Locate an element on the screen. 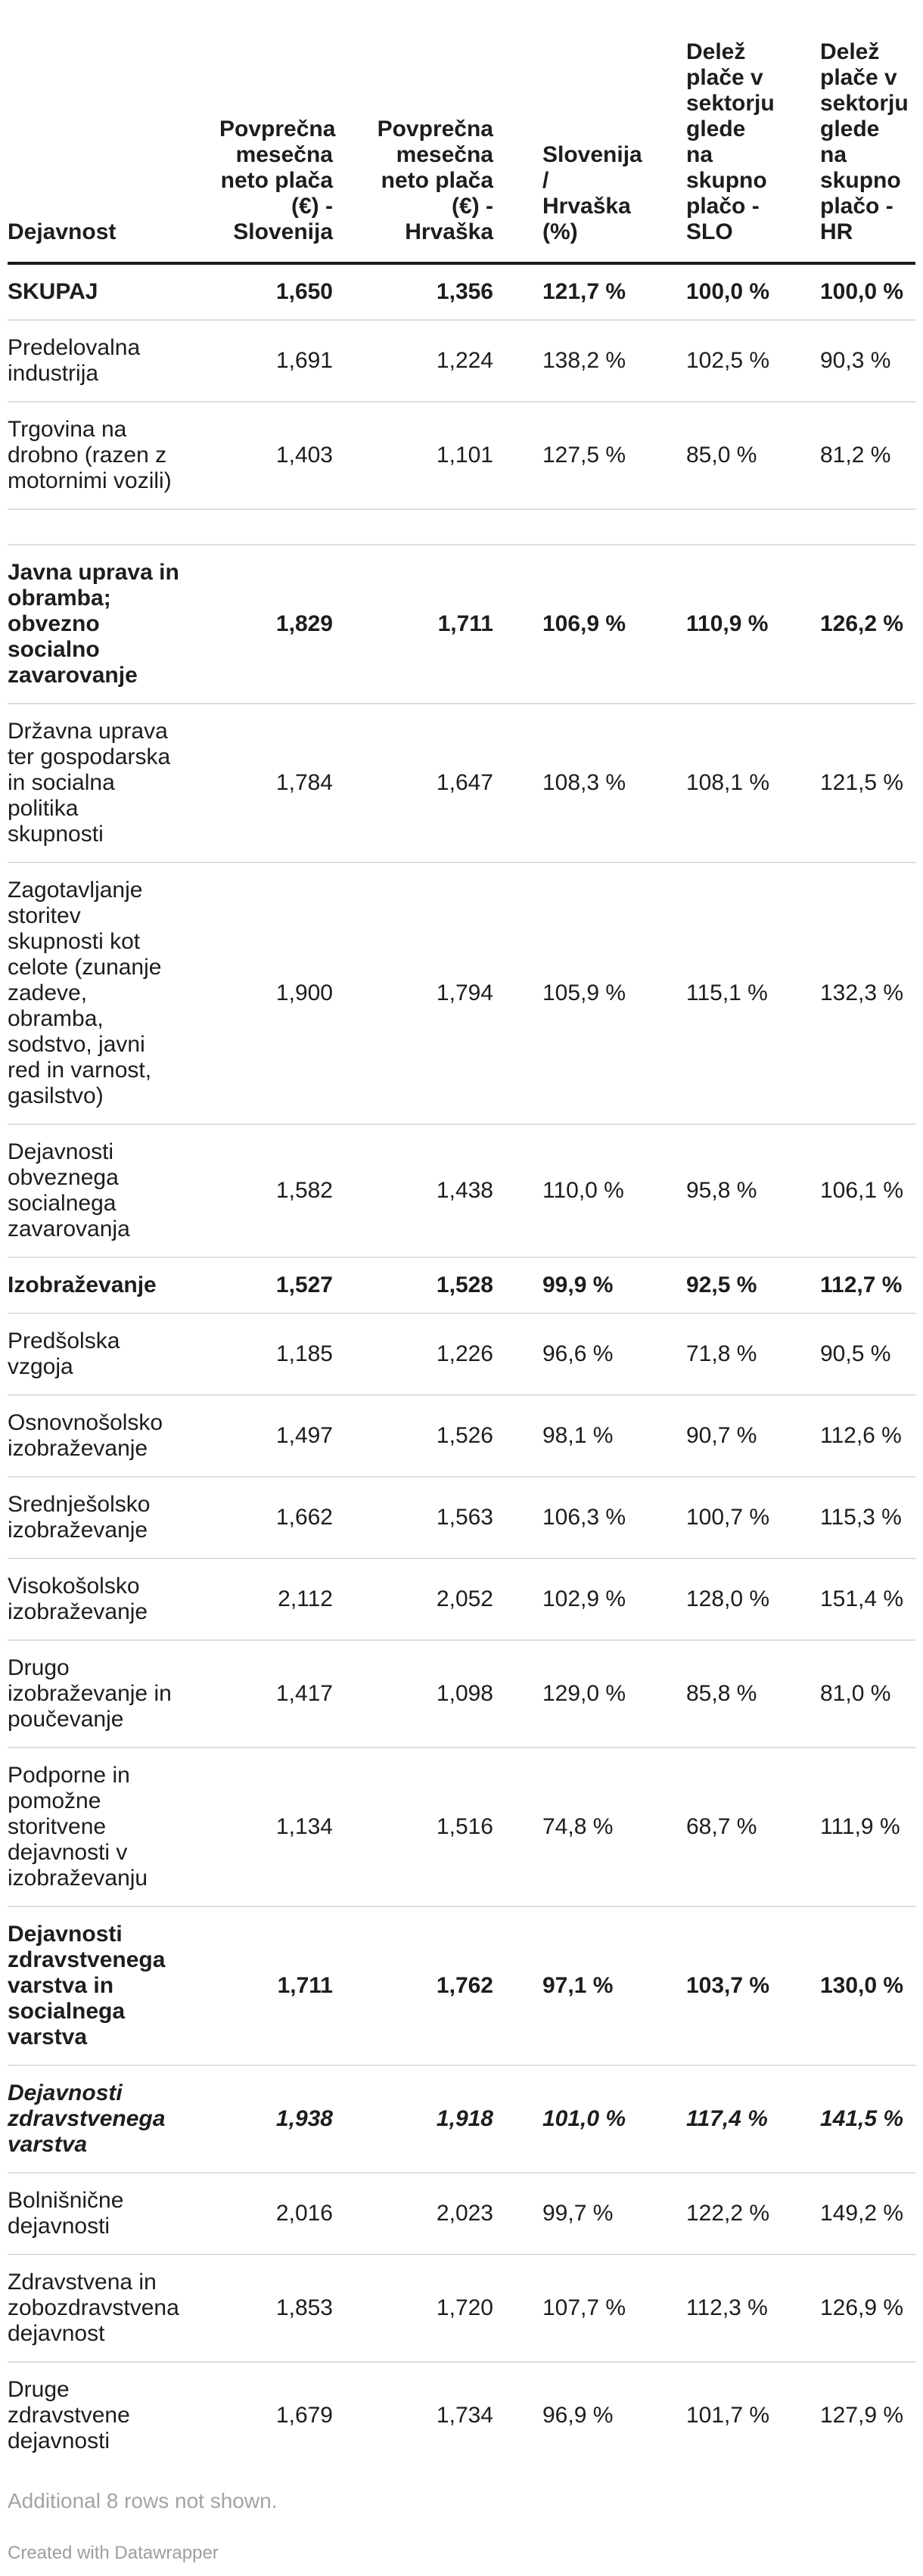 This screenshot has width=923, height=2576. cell-delez-slo: 92,5 % is located at coordinates (721, 1284).